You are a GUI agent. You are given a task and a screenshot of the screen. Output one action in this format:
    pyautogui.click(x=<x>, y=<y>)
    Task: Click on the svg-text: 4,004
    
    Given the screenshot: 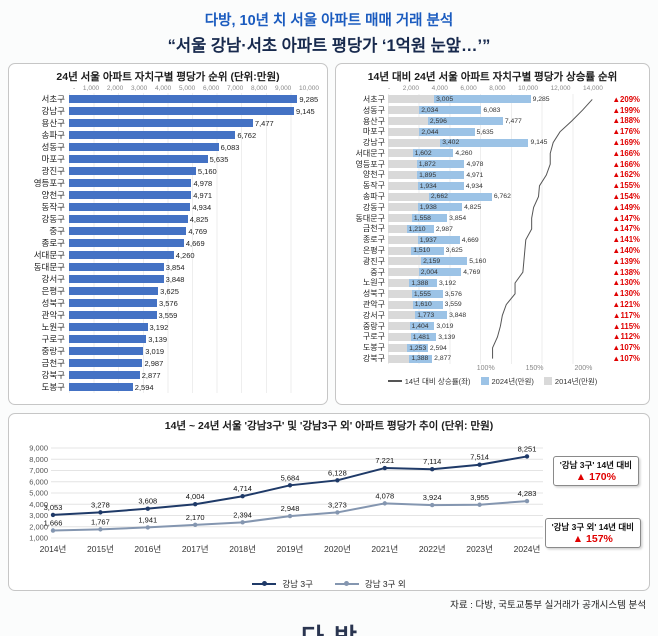 What is the action you would take?
    pyautogui.click(x=195, y=496)
    